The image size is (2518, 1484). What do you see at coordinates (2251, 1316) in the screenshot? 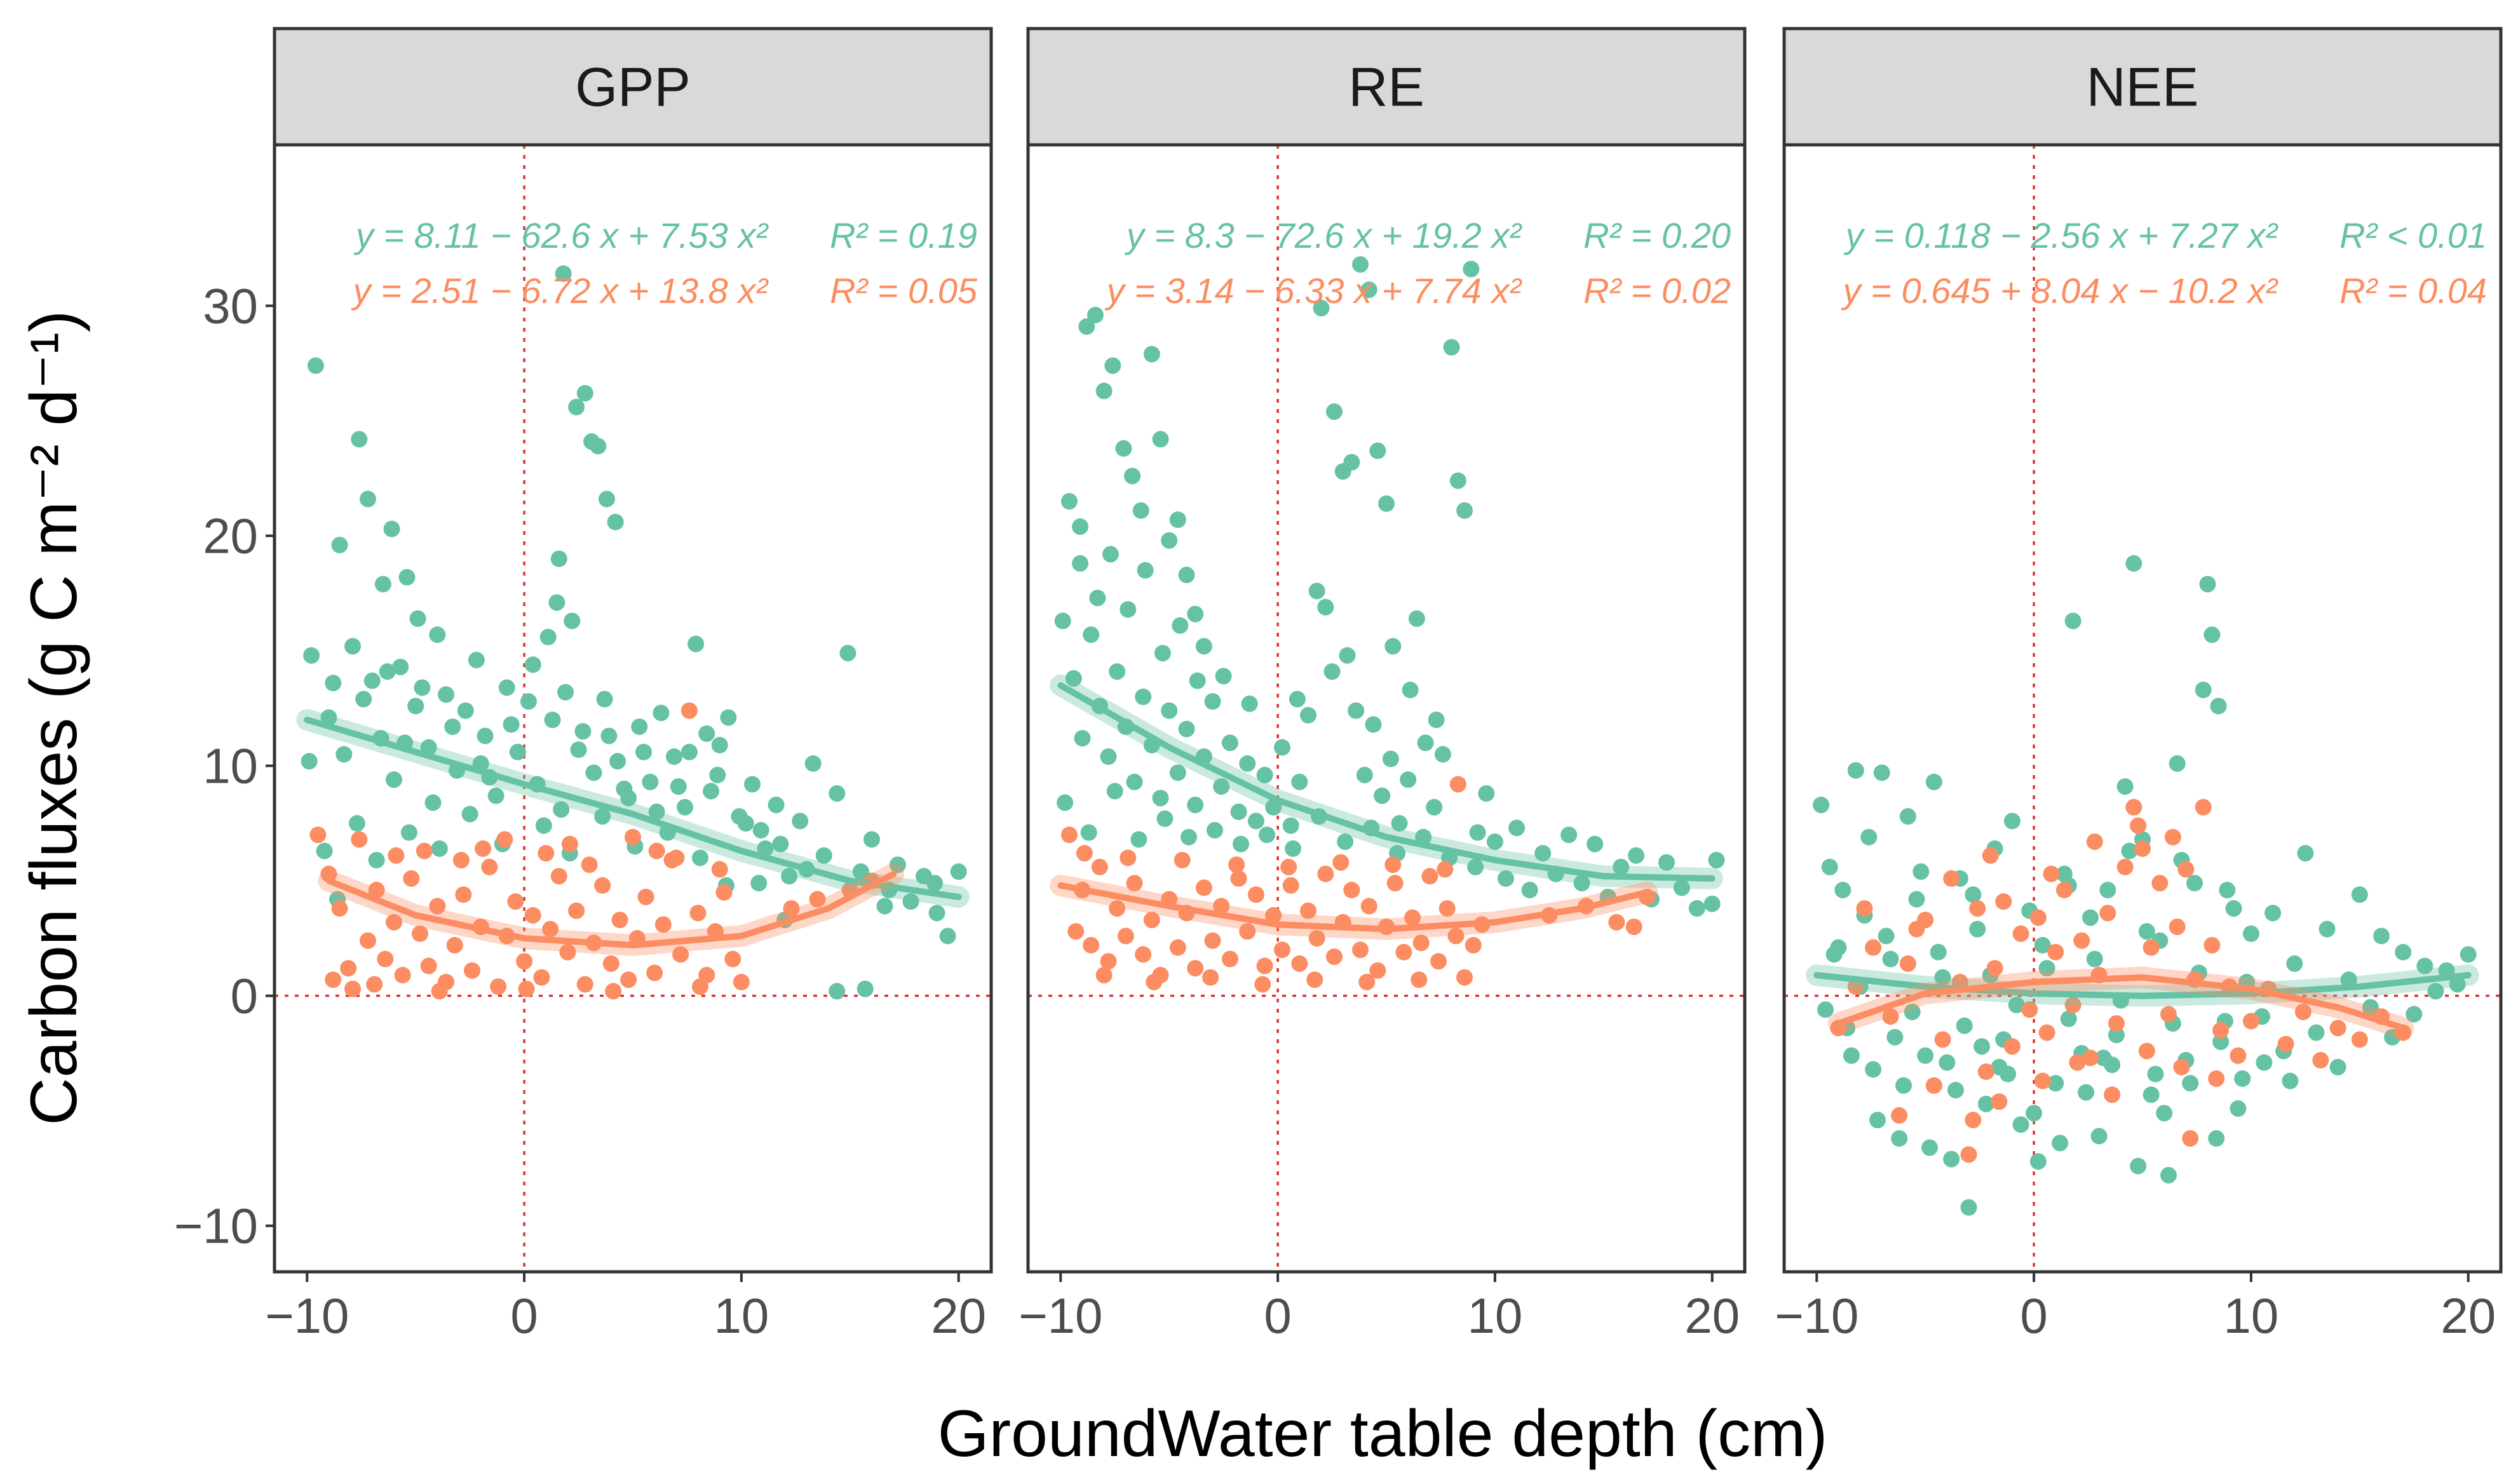
I see `x-tick-label: 10` at bounding box center [2251, 1316].